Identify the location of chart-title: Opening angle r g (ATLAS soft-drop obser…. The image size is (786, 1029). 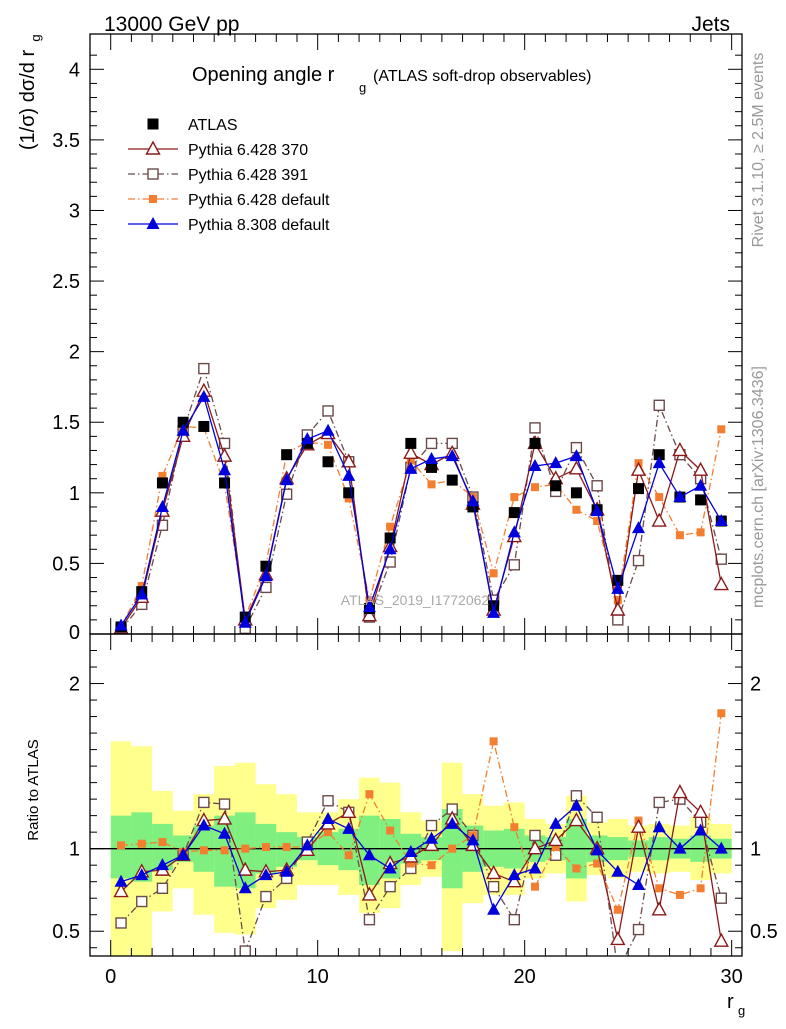
(391, 79).